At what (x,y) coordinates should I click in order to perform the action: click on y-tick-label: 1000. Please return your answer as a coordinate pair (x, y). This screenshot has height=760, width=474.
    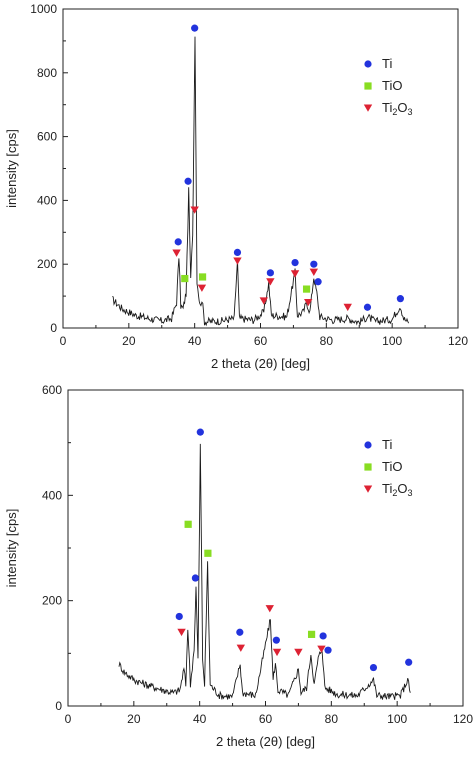
    Looking at the image, I should click on (43, 9).